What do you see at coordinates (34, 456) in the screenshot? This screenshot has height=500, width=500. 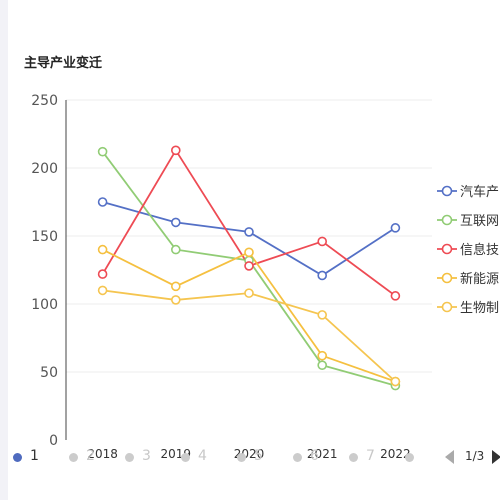 I see `page-number-1: 1` at bounding box center [34, 456].